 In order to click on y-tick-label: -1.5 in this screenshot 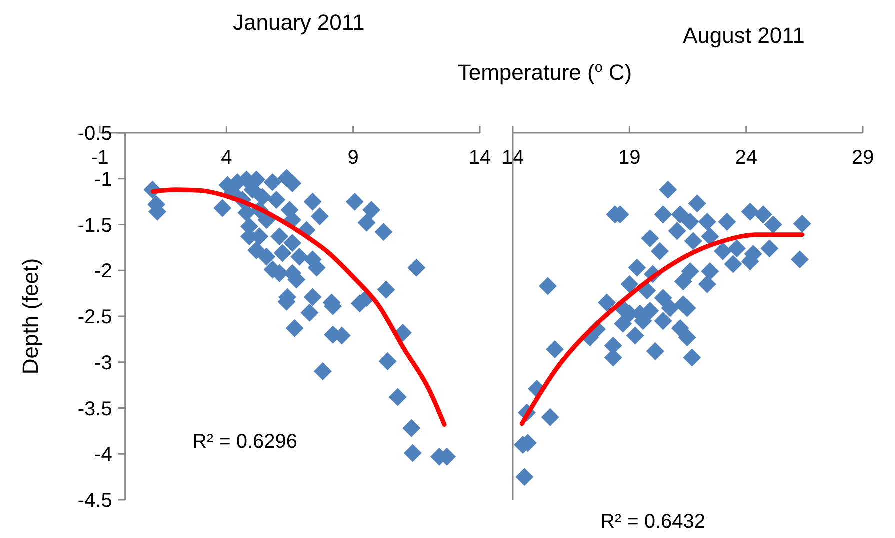, I will do `click(95, 225)`.